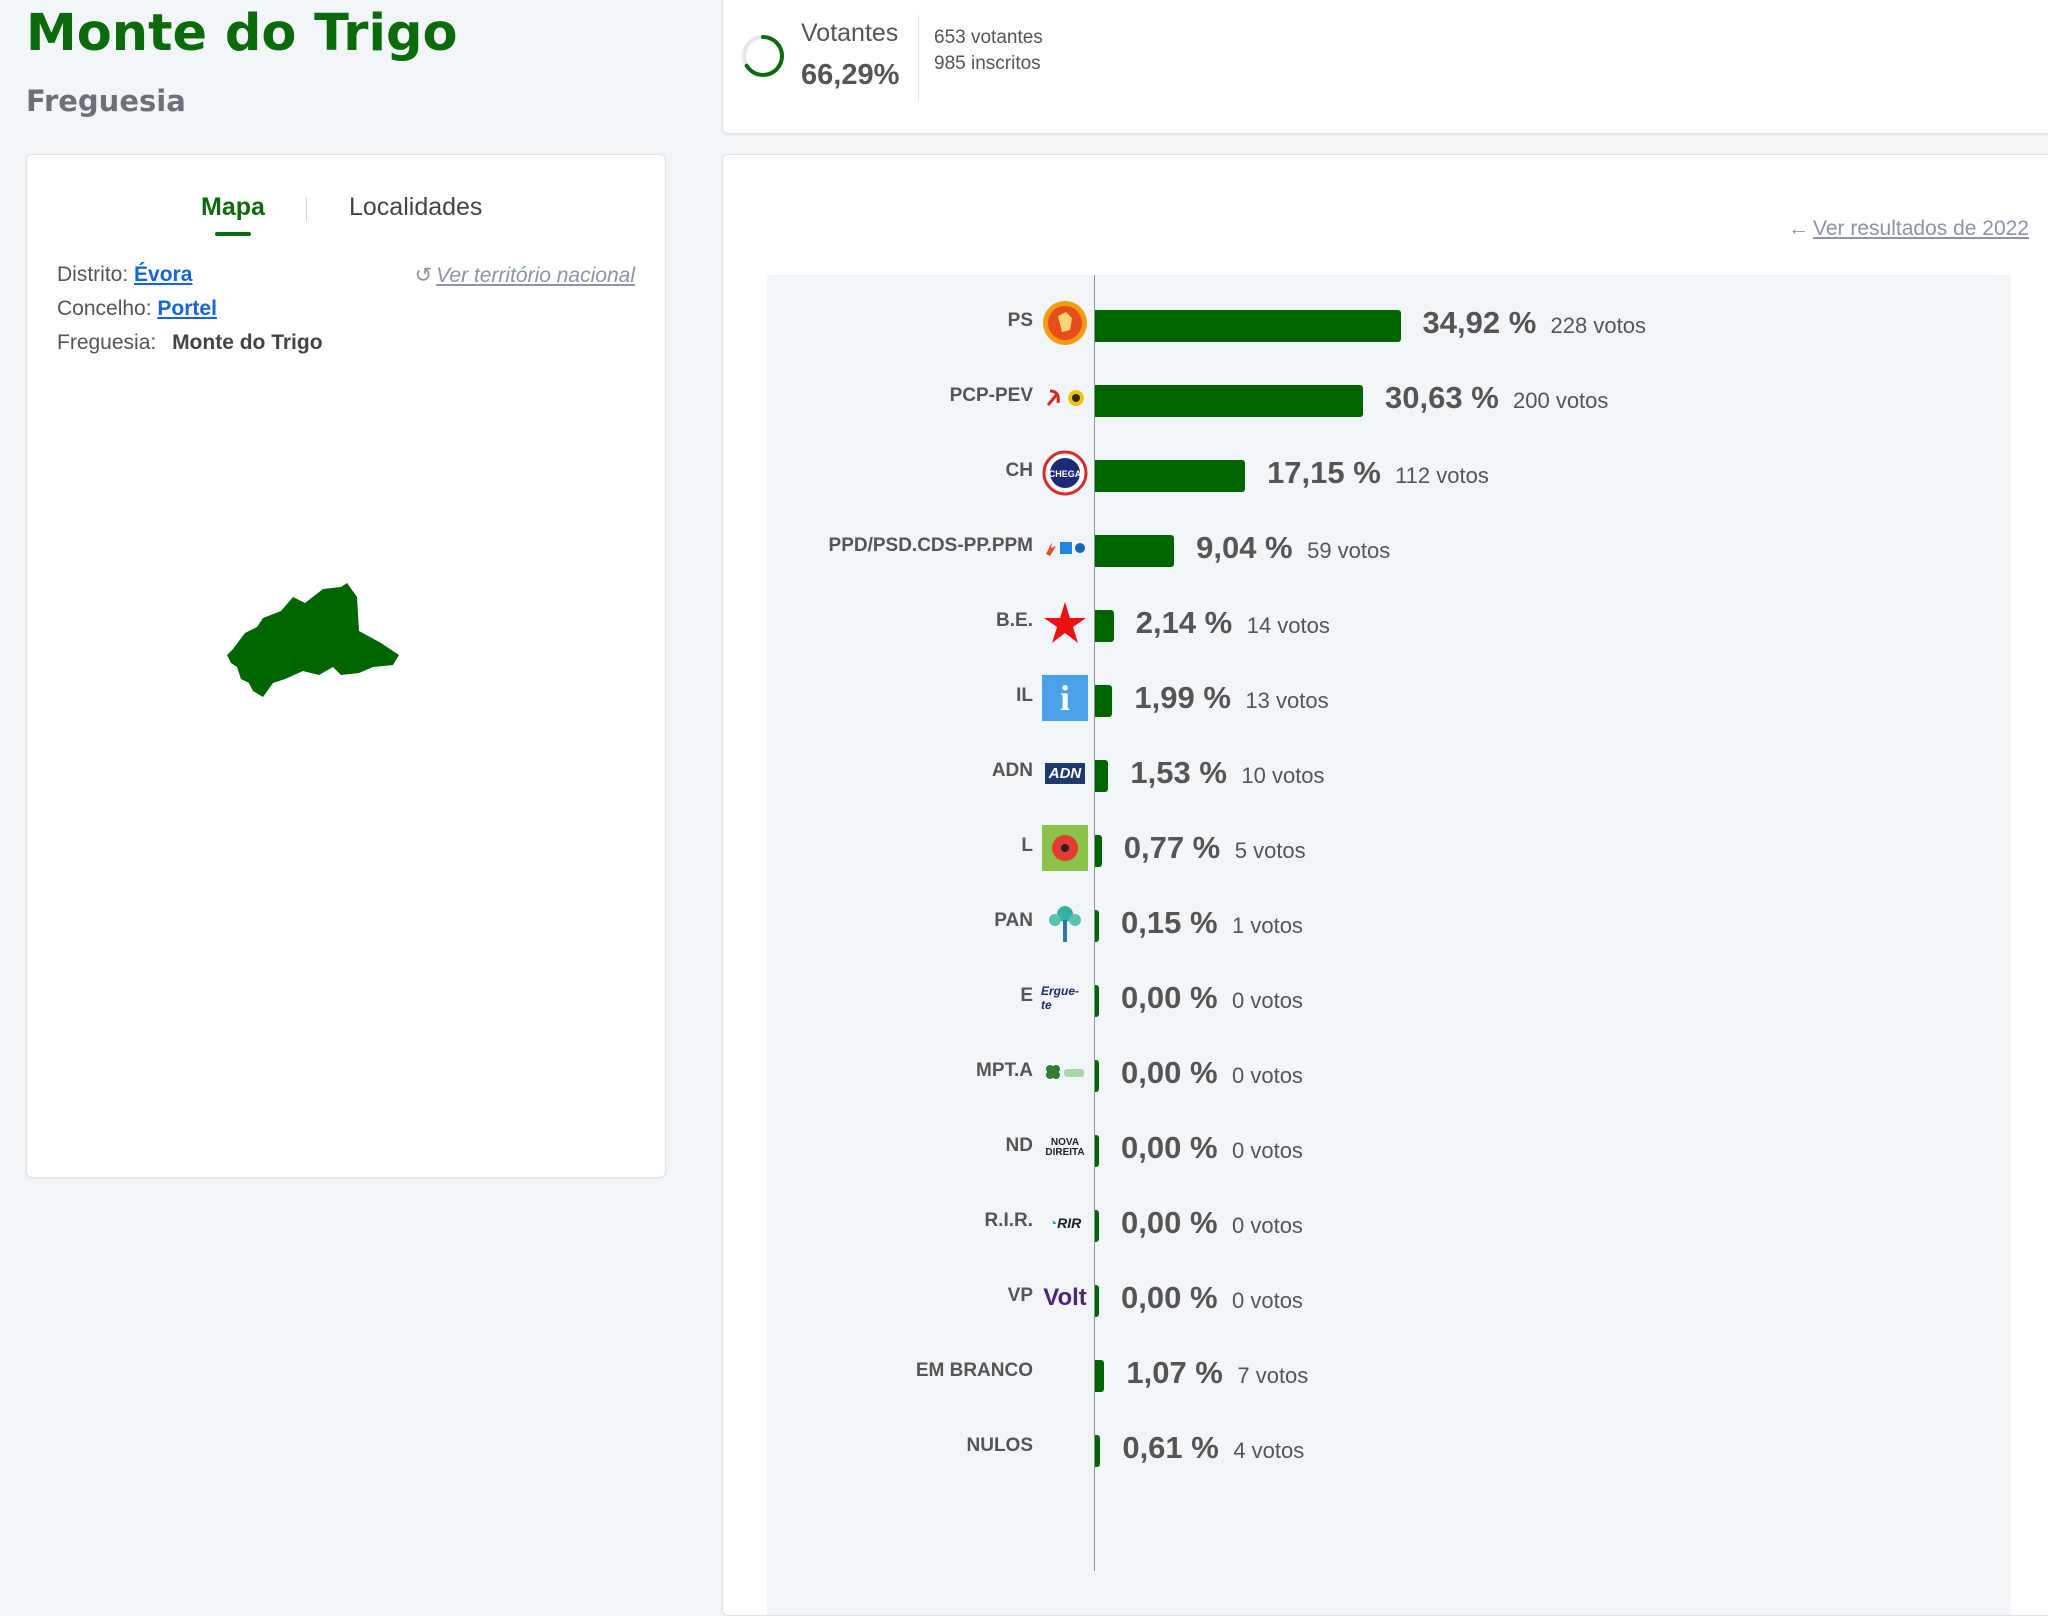 The image size is (2048, 1616). I want to click on percentage-label: 1,99 %, so click(1182, 697).